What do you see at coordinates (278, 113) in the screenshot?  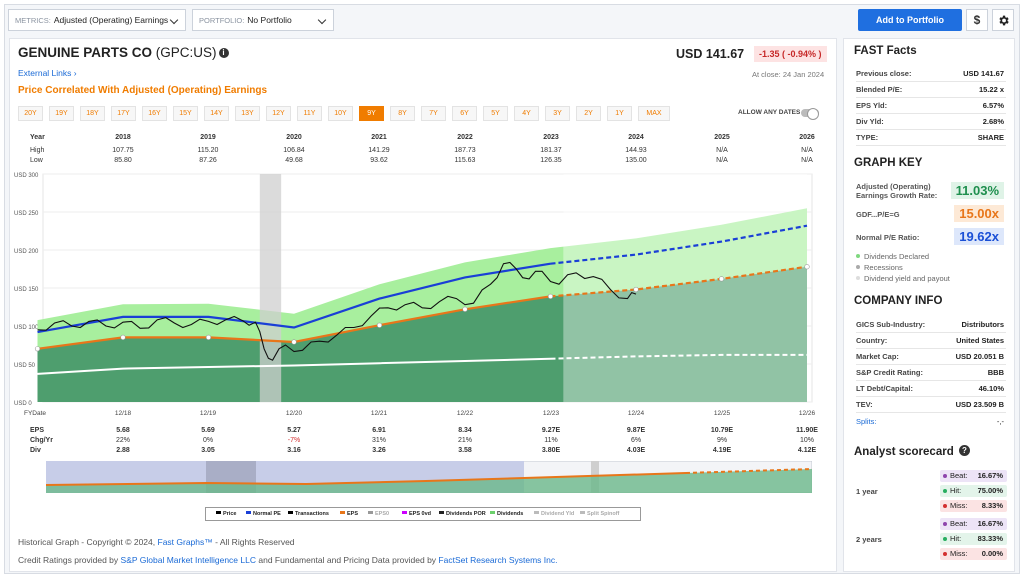 I see `range-button-12y: 12Y` at bounding box center [278, 113].